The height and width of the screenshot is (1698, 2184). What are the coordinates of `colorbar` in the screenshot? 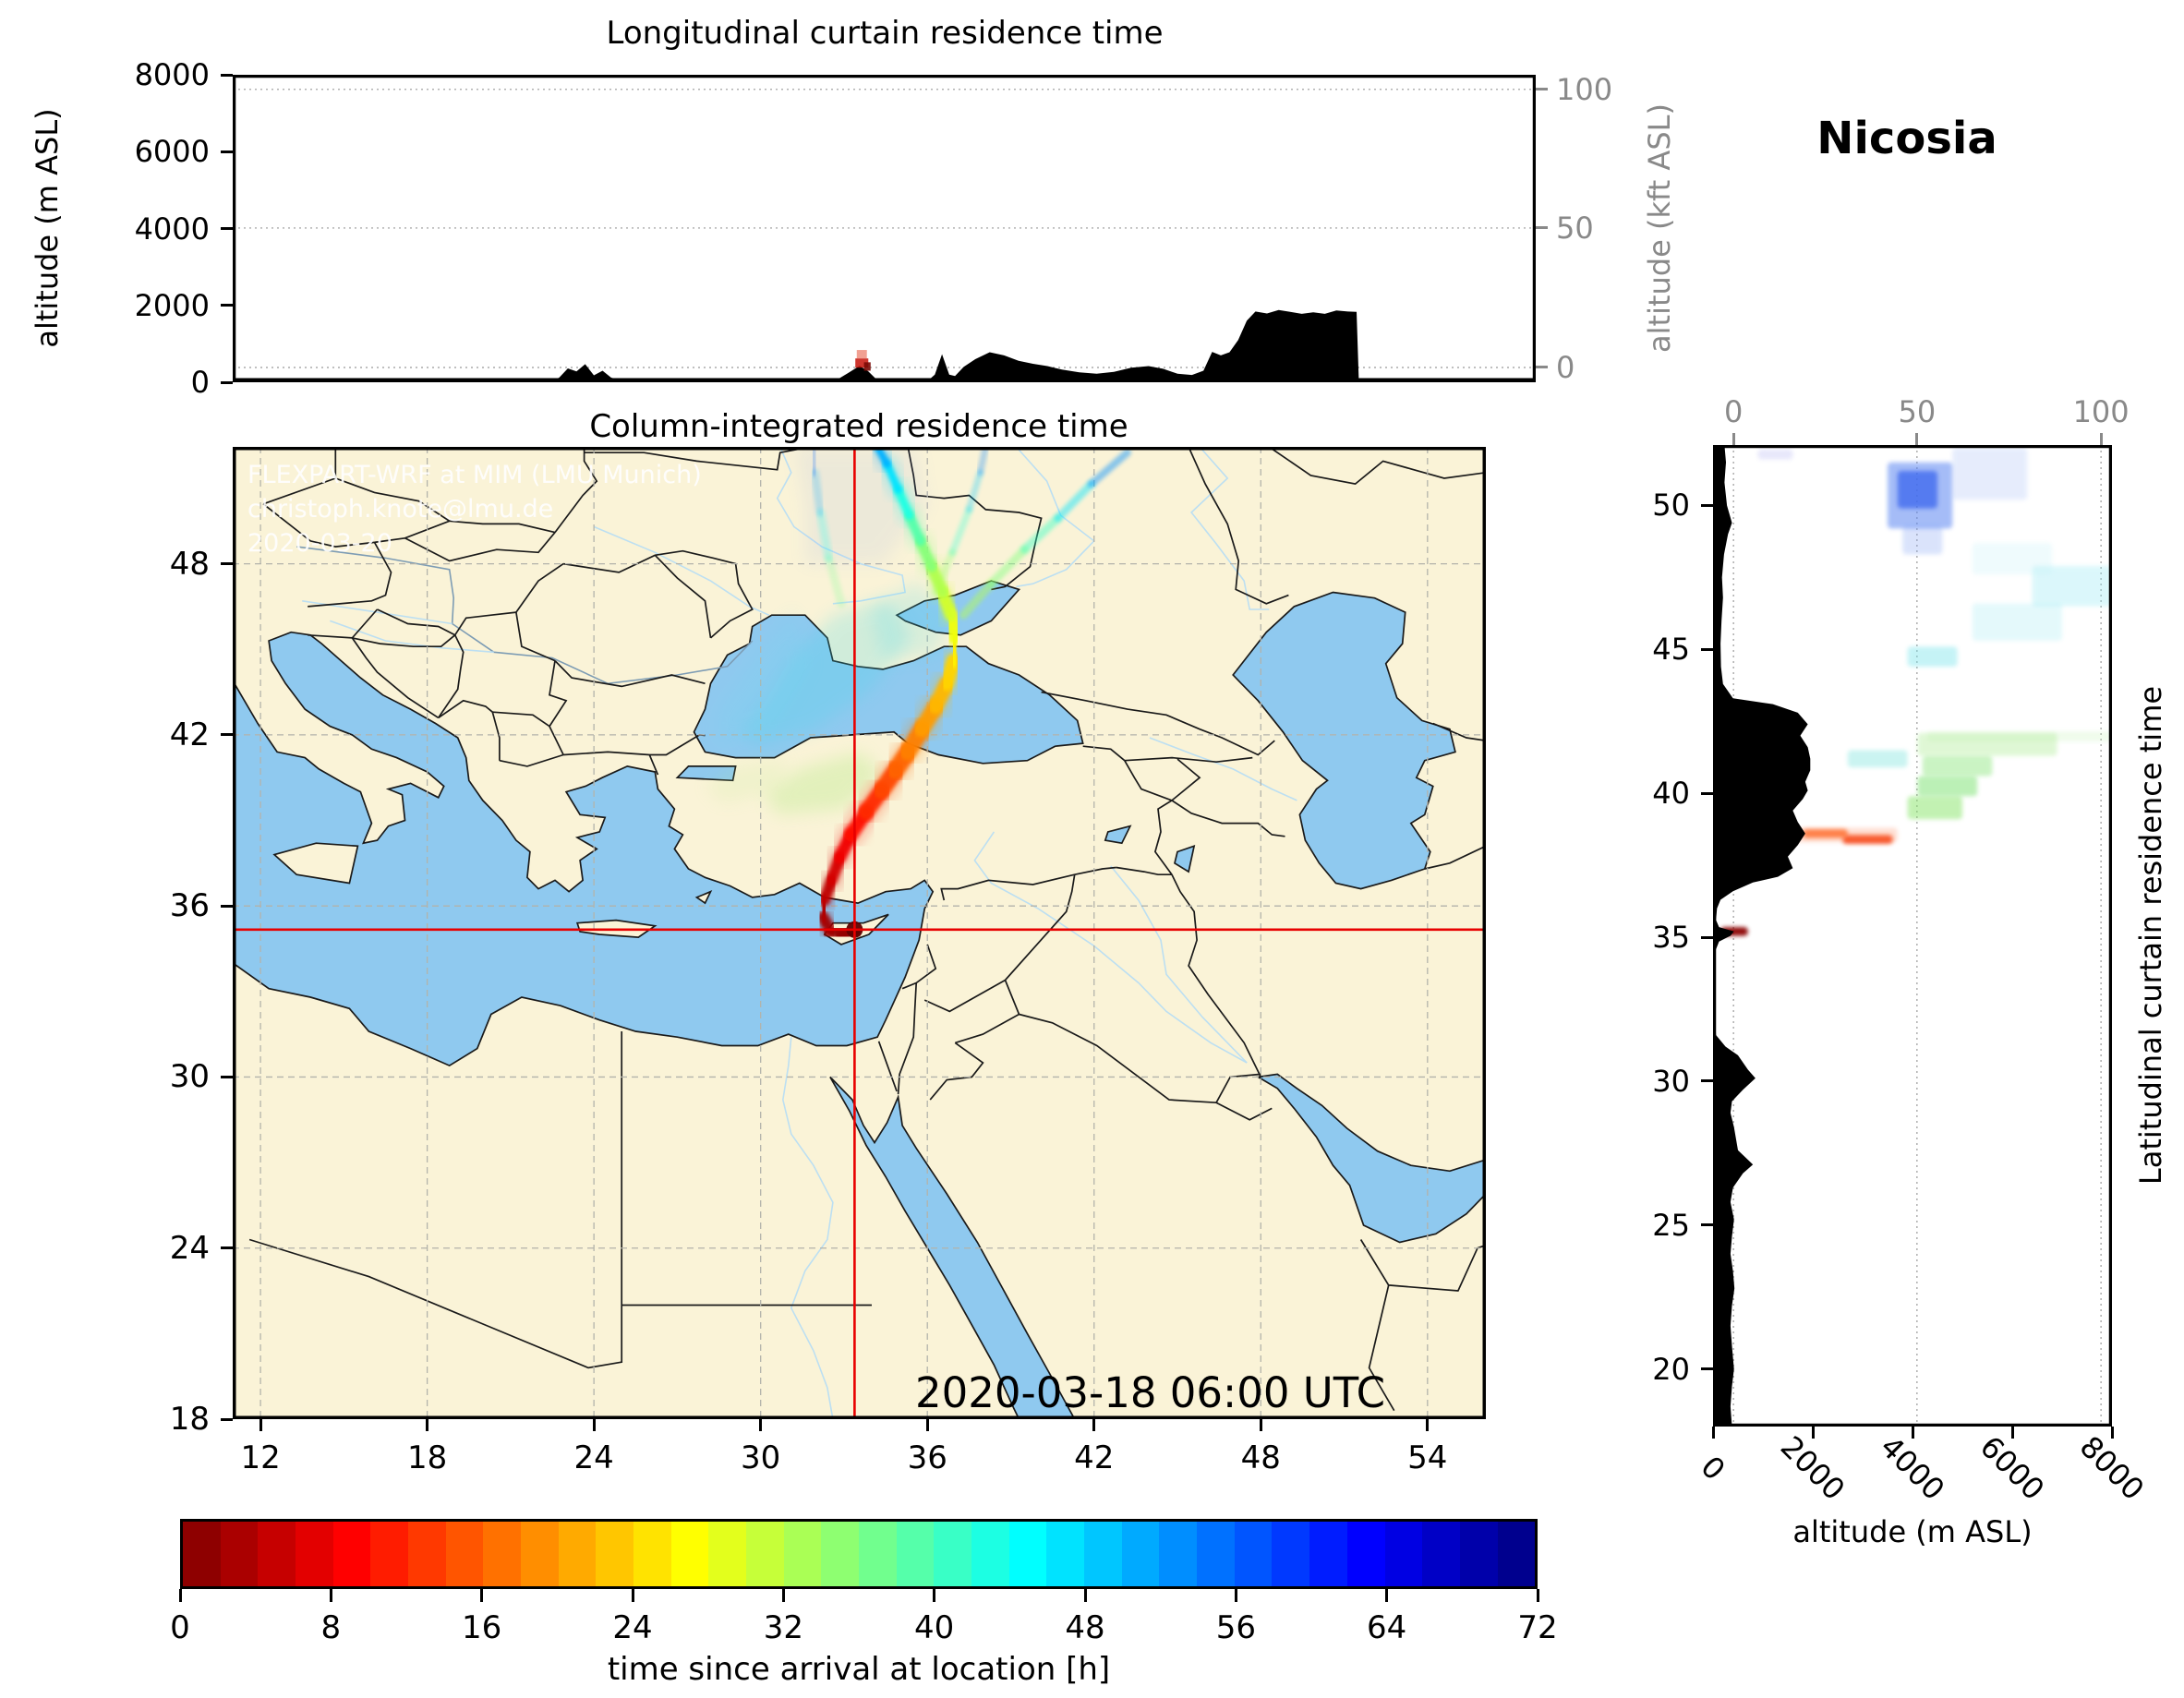 It's located at (859, 1554).